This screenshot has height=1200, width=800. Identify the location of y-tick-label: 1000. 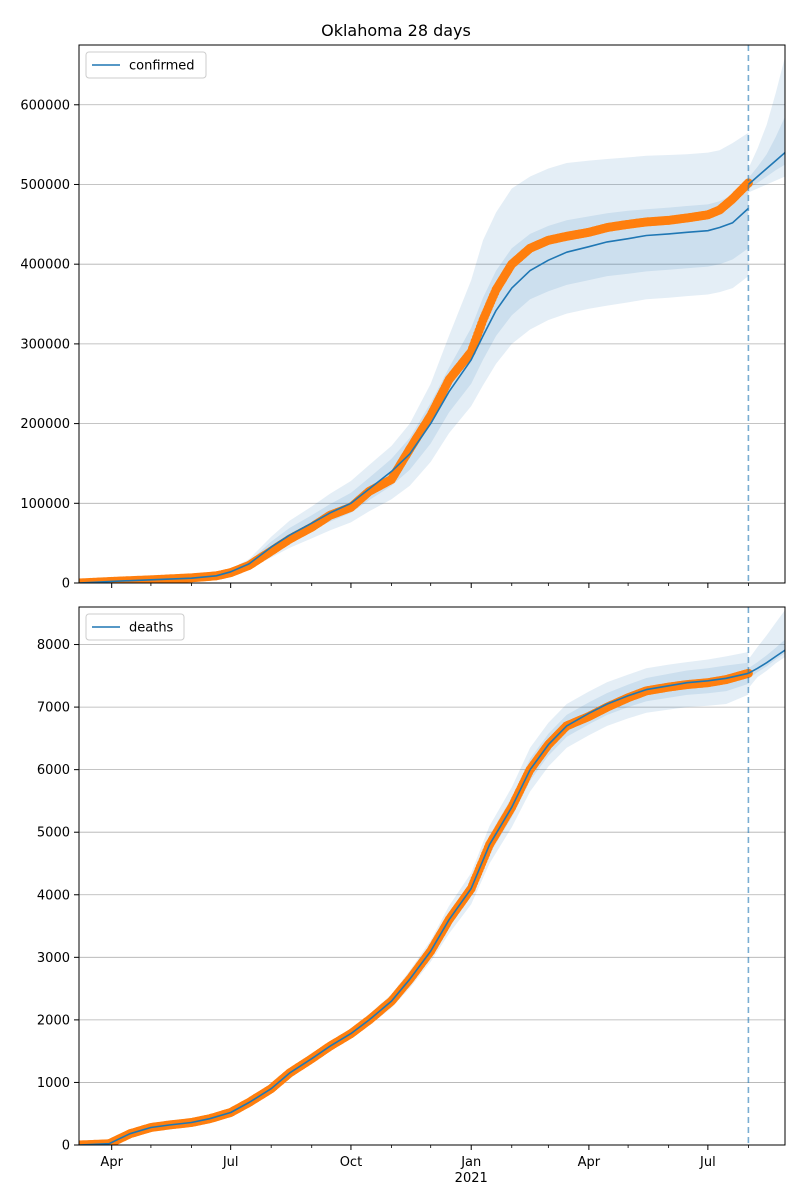
(53, 1083).